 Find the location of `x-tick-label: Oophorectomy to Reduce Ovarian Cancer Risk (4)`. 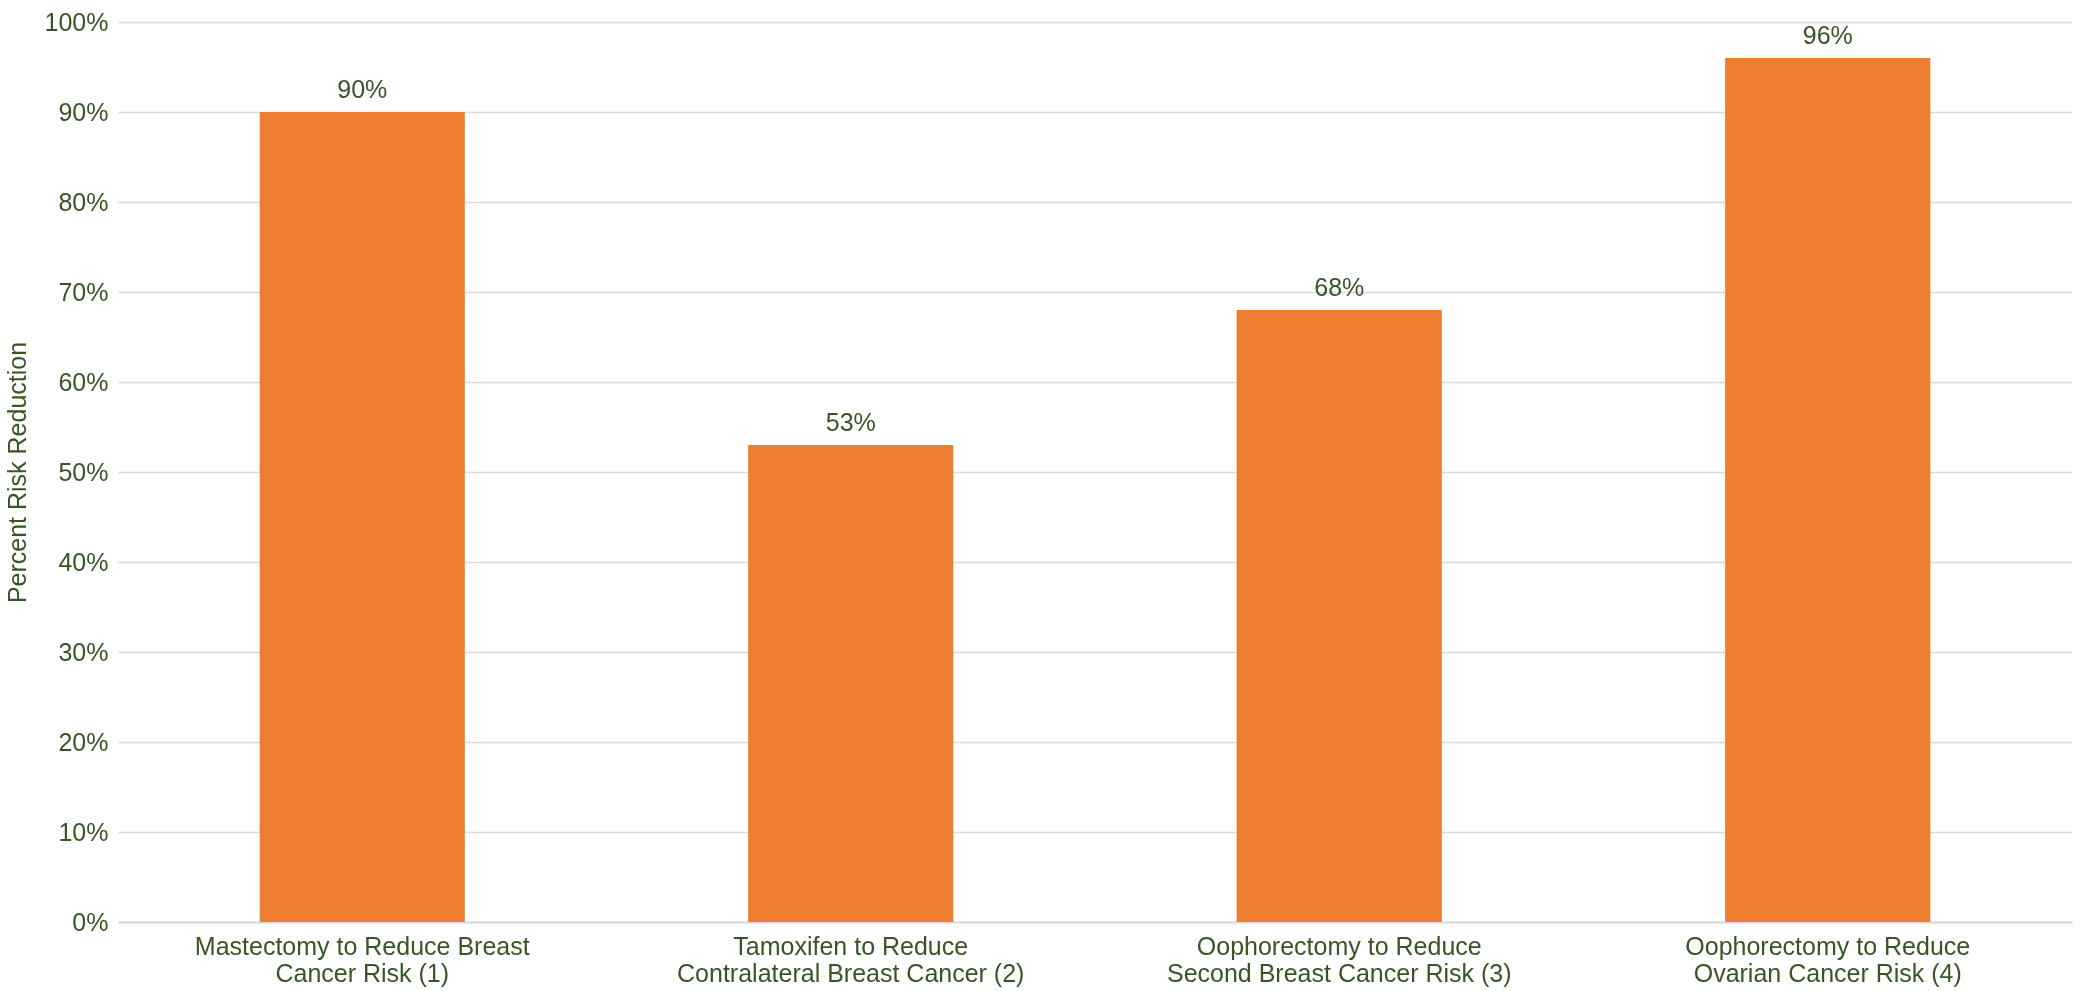

x-tick-label: Oophorectomy to Reduce Ovarian Cancer Risk (4) is located at coordinates (1828, 959).